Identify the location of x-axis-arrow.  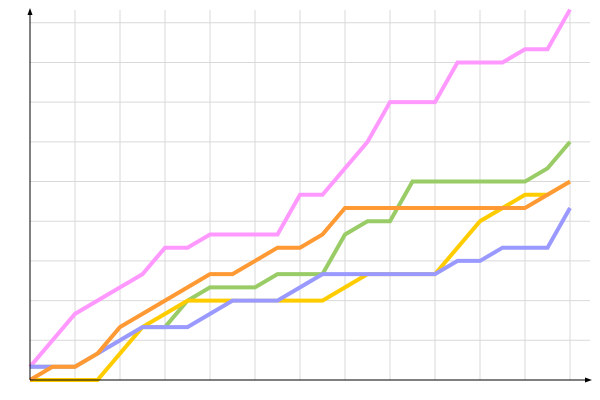
(588, 380).